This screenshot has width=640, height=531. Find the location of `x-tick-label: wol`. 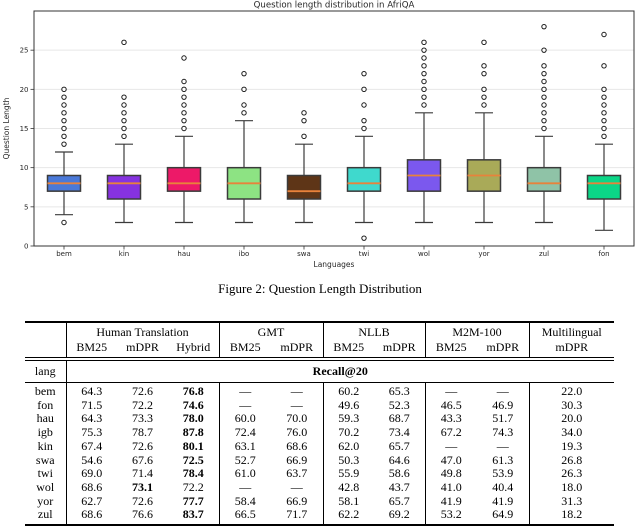

x-tick-label: wol is located at coordinates (424, 254).